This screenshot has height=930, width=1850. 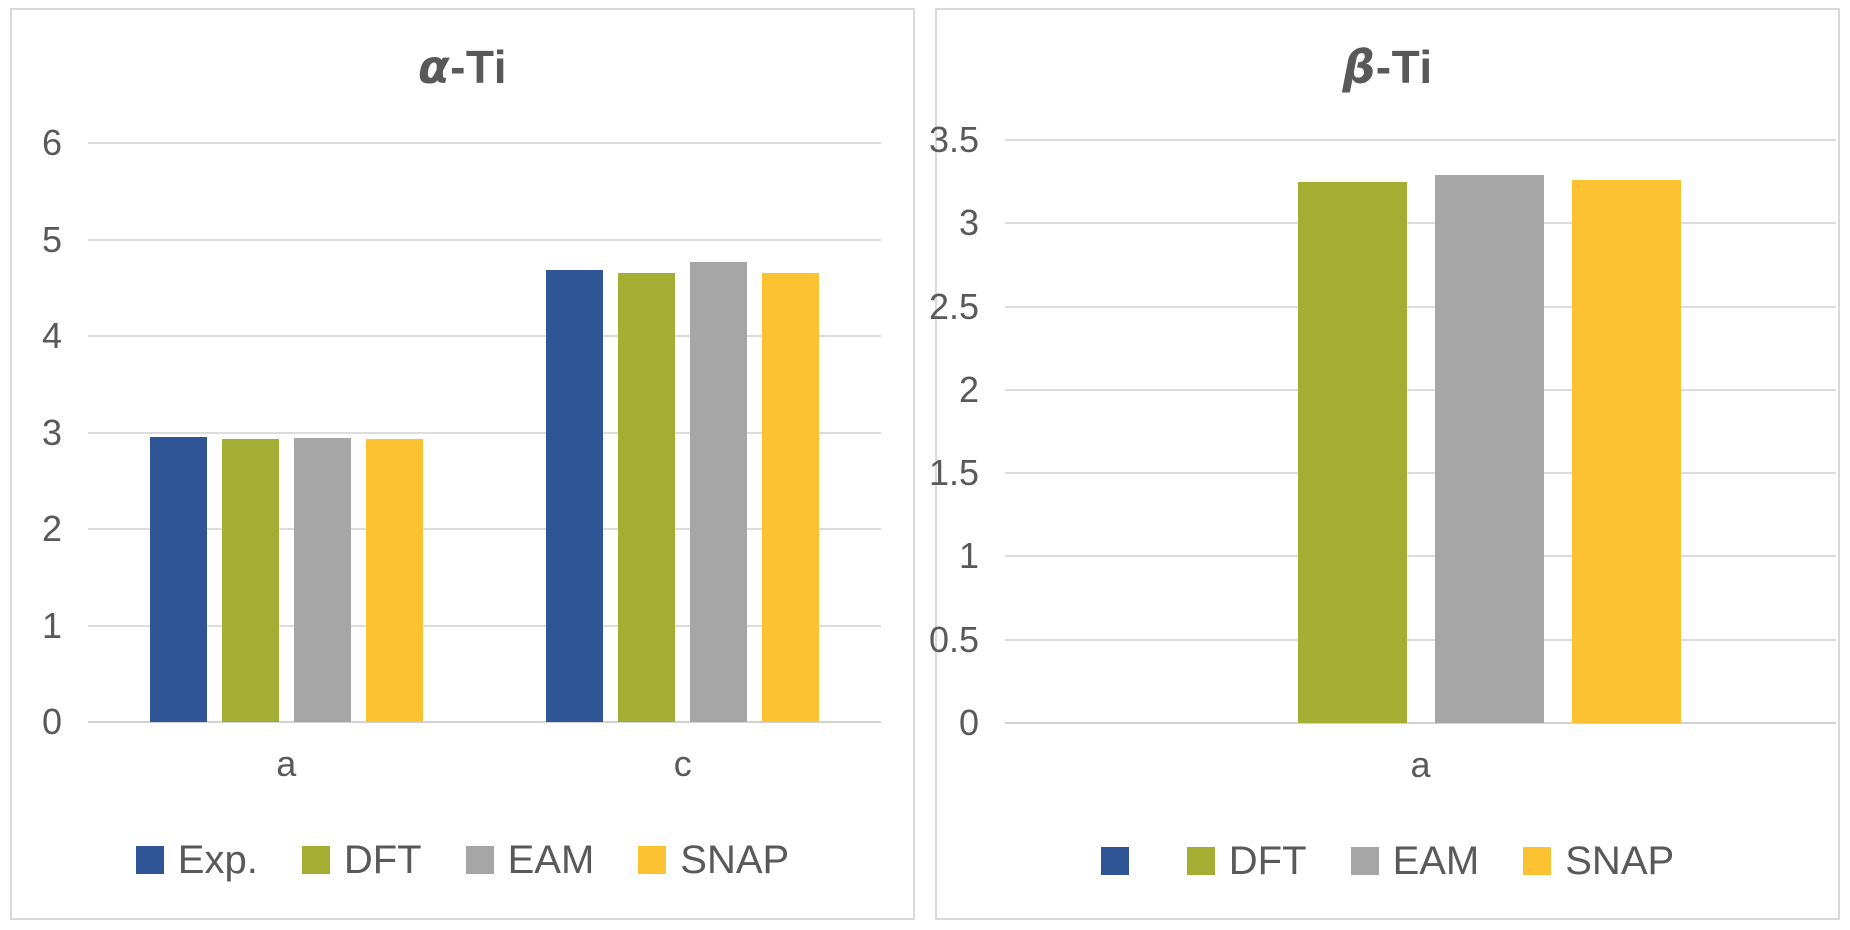 I want to click on legend-beta-ti: DFT EAM SNAP, so click(x=1387, y=861).